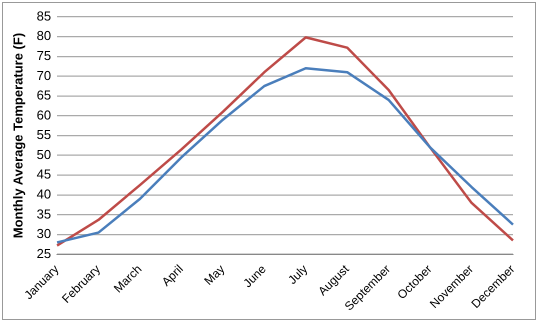 Image resolution: width=540 pixels, height=324 pixels. I want to click on y-tick-label: 70, so click(44, 75).